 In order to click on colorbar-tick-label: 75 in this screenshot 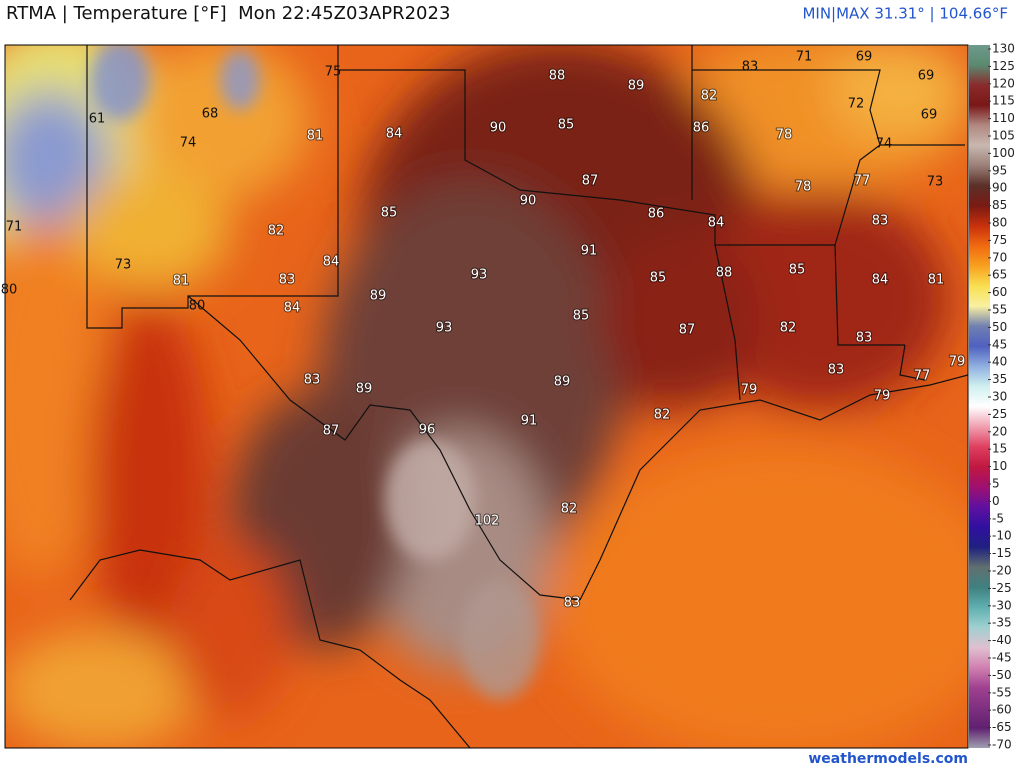, I will do `click(999, 240)`.